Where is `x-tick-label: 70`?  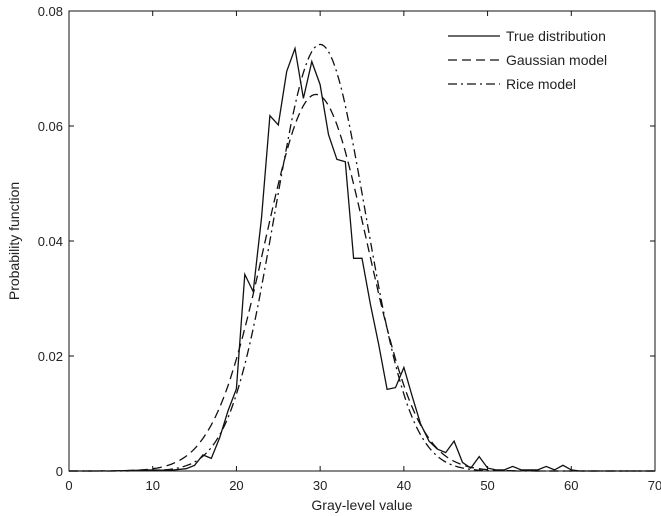
x-tick-label: 70 is located at coordinates (654, 485).